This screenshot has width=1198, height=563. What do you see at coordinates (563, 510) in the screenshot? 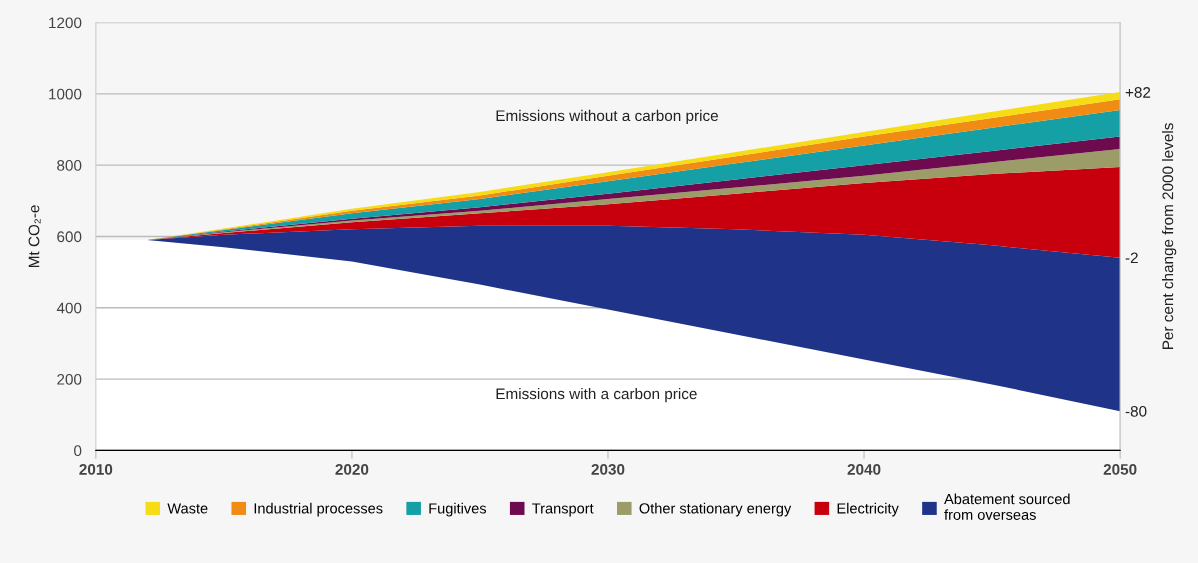
I see `legend-label: Transport` at bounding box center [563, 510].